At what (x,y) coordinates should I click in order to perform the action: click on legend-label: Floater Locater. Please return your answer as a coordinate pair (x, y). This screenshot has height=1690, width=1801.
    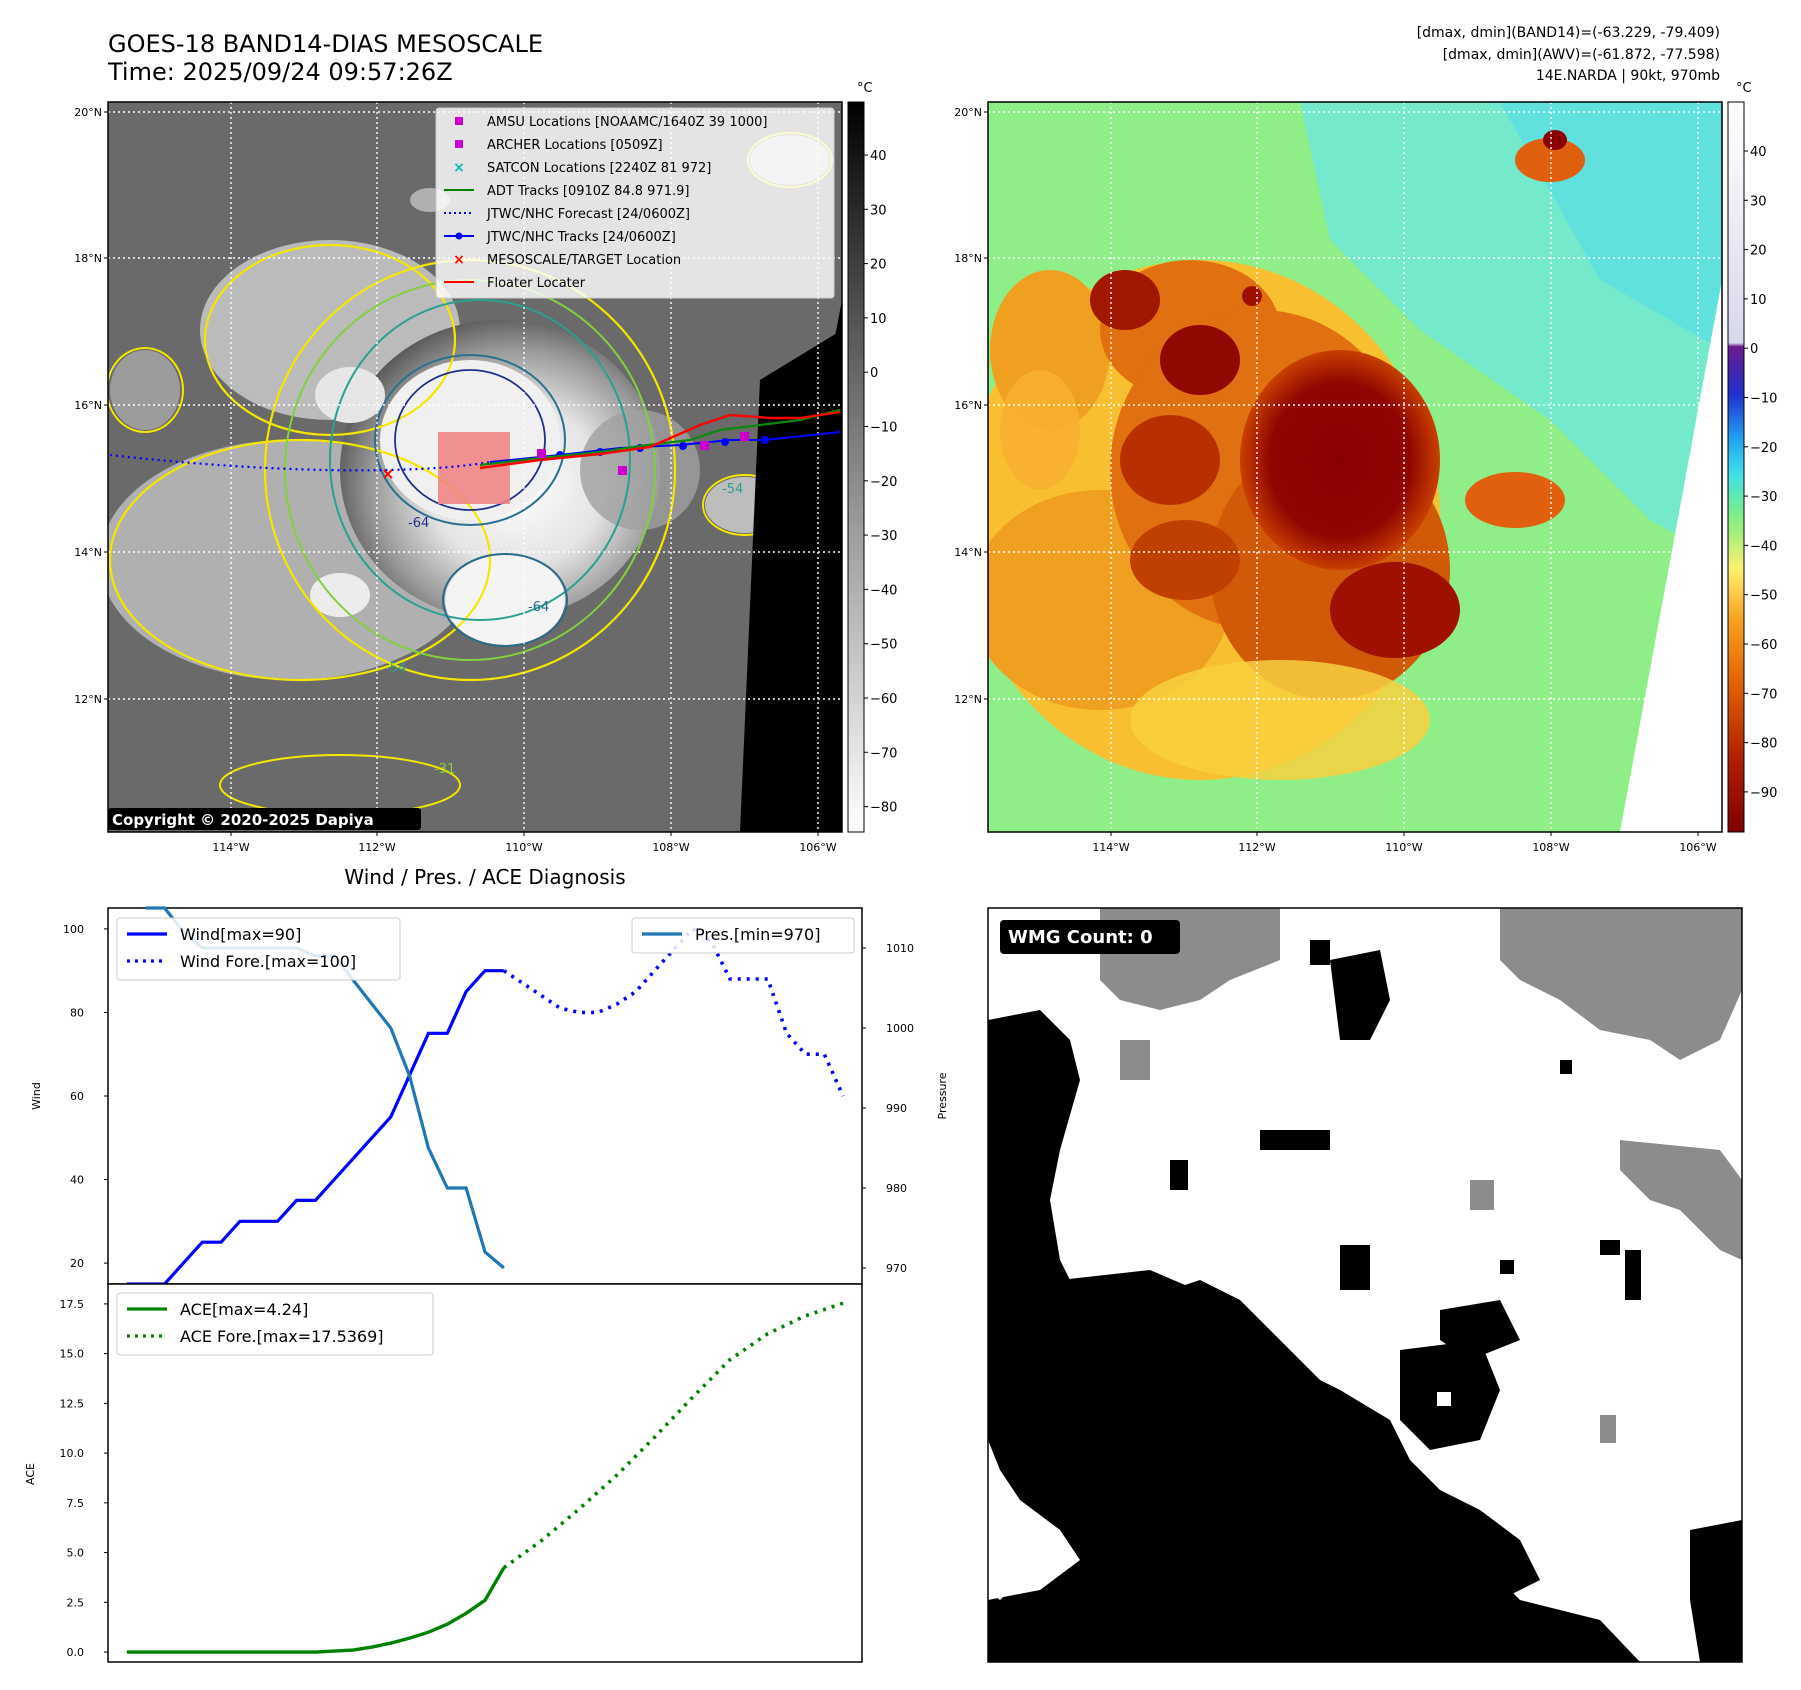
    Looking at the image, I should click on (536, 283).